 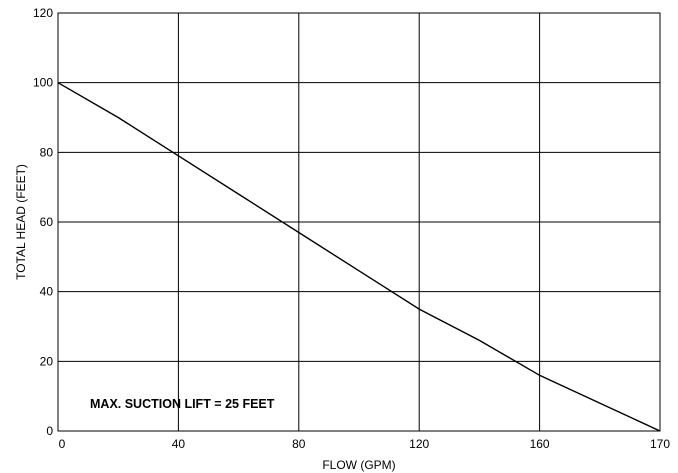 I want to click on x-tick-label: 170, so click(x=660, y=444).